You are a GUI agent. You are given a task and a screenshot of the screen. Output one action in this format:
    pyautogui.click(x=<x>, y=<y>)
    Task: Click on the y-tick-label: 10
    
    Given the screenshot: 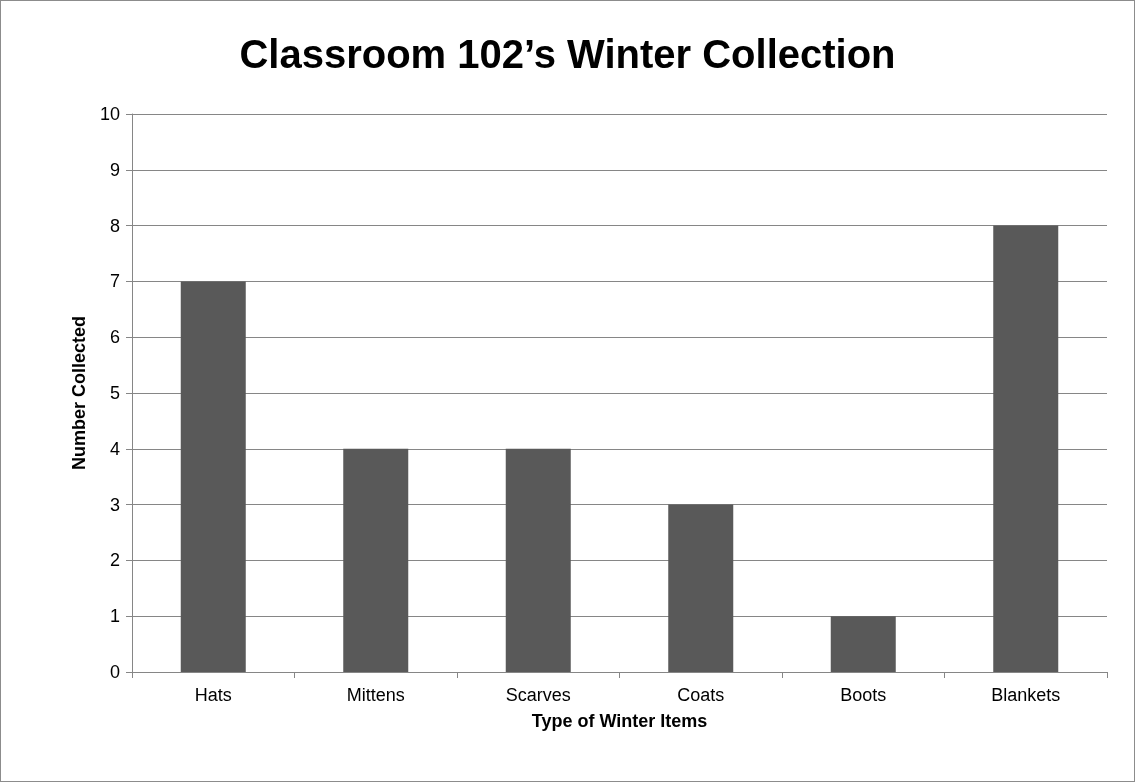 What is the action you would take?
    pyautogui.click(x=109, y=114)
    